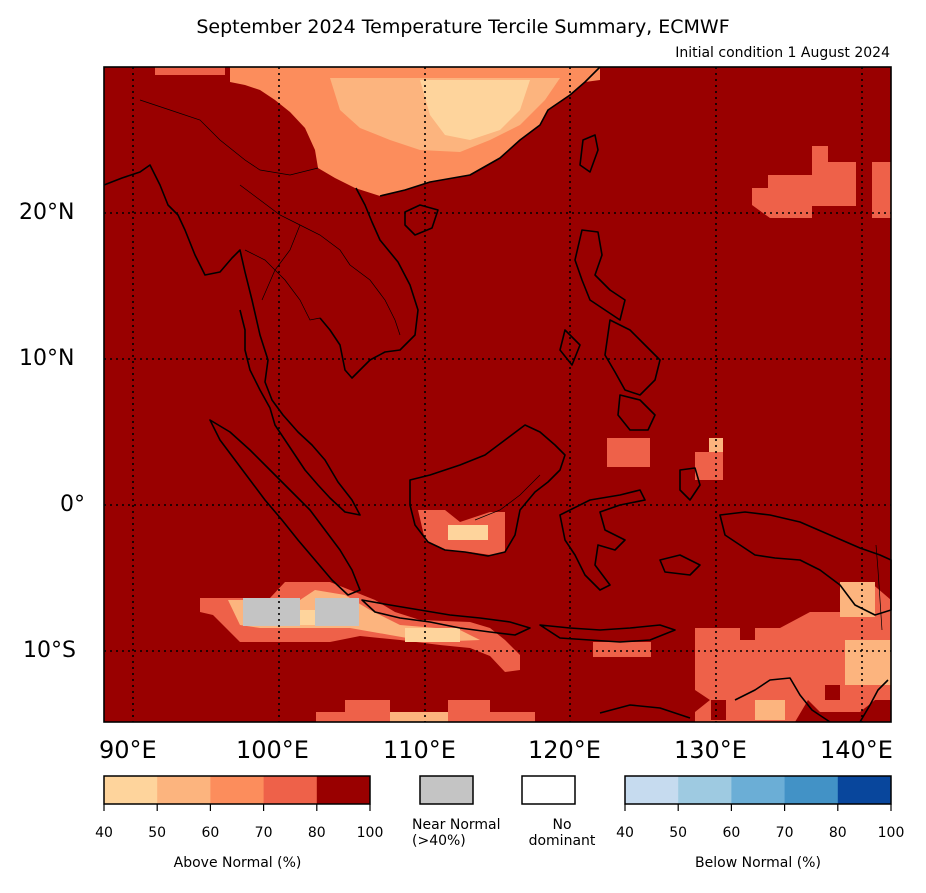  What do you see at coordinates (856, 750) in the screenshot?
I see `lon-label-140E: 140°E` at bounding box center [856, 750].